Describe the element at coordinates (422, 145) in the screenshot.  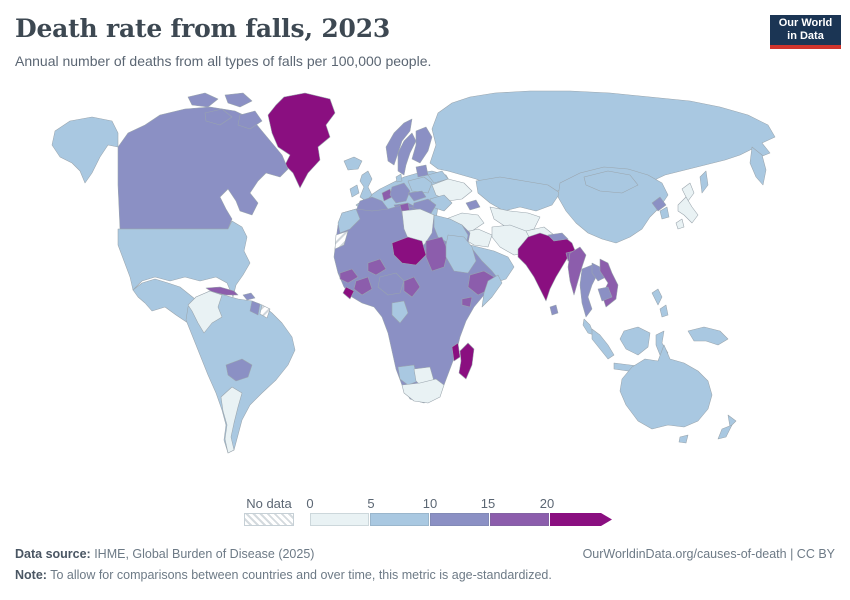
I see `country-finland` at that location.